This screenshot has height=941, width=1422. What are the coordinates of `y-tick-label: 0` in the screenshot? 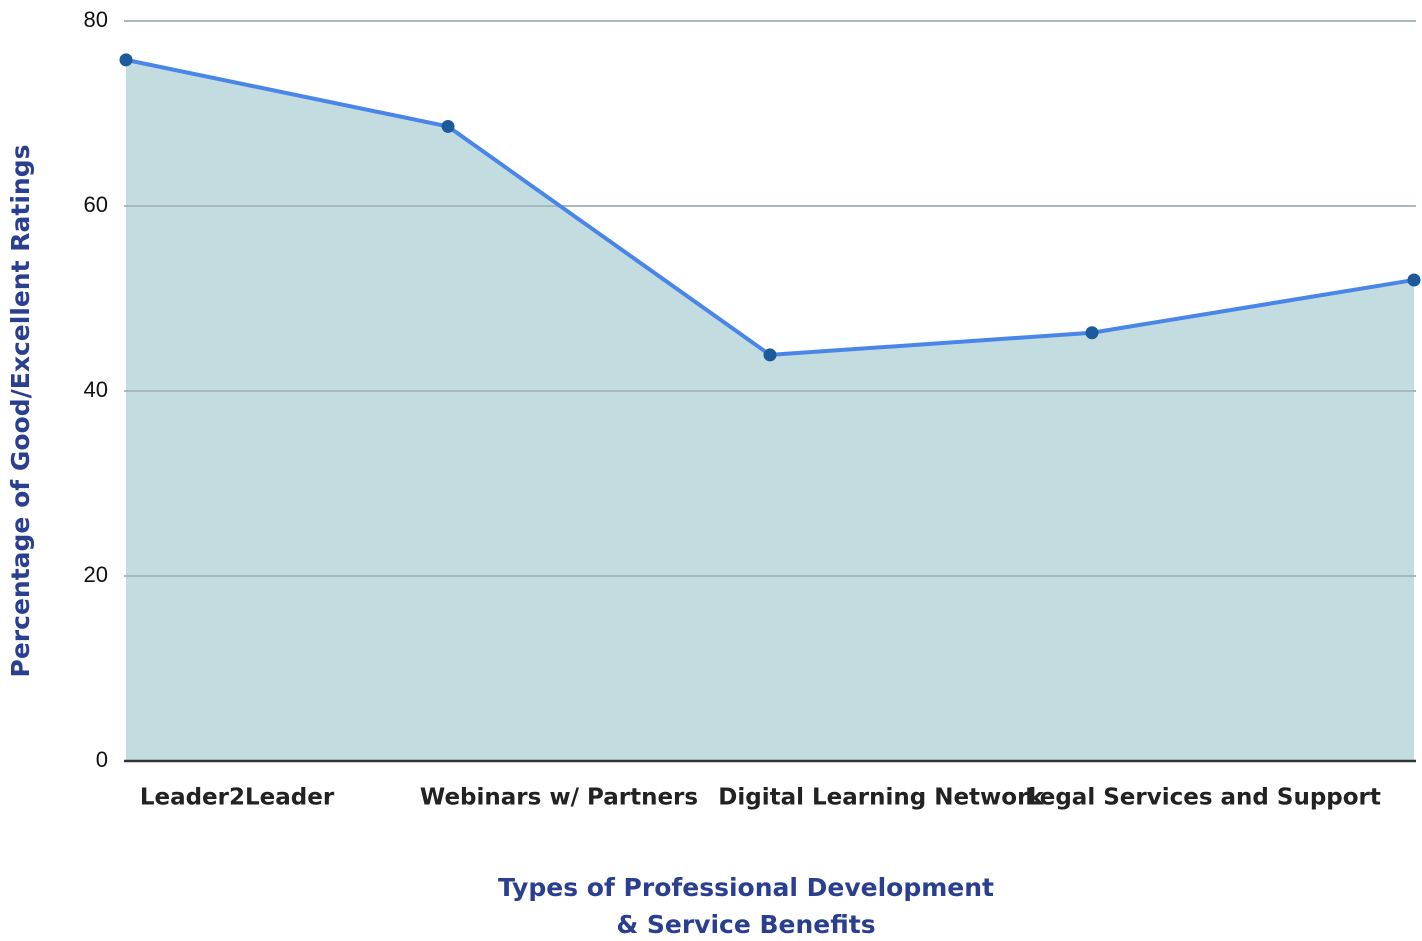 It's located at (102, 759).